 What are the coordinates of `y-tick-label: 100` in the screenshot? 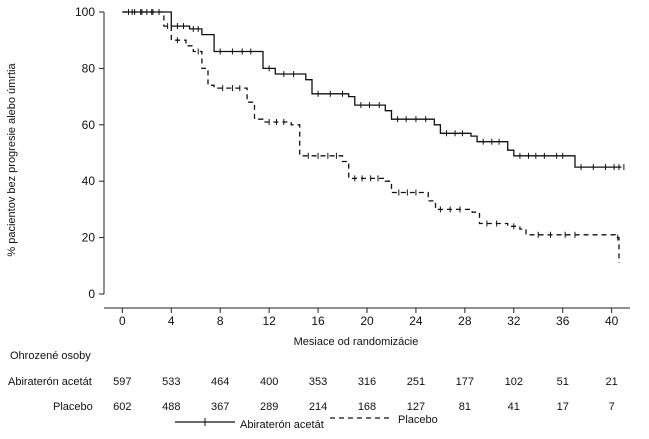 It's located at (85, 12).